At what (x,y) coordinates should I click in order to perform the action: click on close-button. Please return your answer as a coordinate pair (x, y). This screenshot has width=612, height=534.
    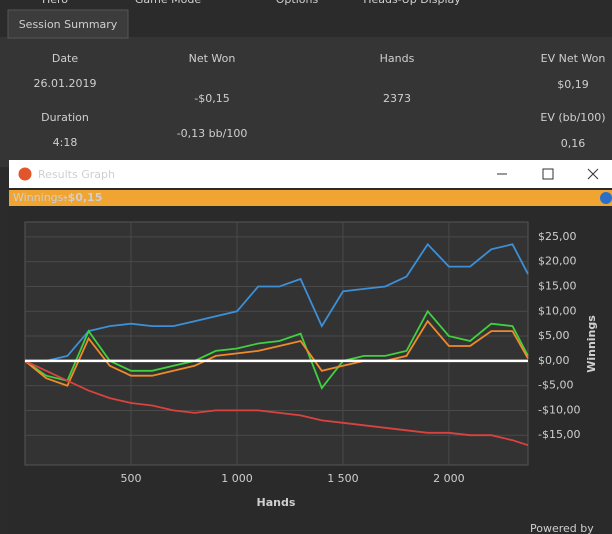
    Looking at the image, I should click on (593, 174).